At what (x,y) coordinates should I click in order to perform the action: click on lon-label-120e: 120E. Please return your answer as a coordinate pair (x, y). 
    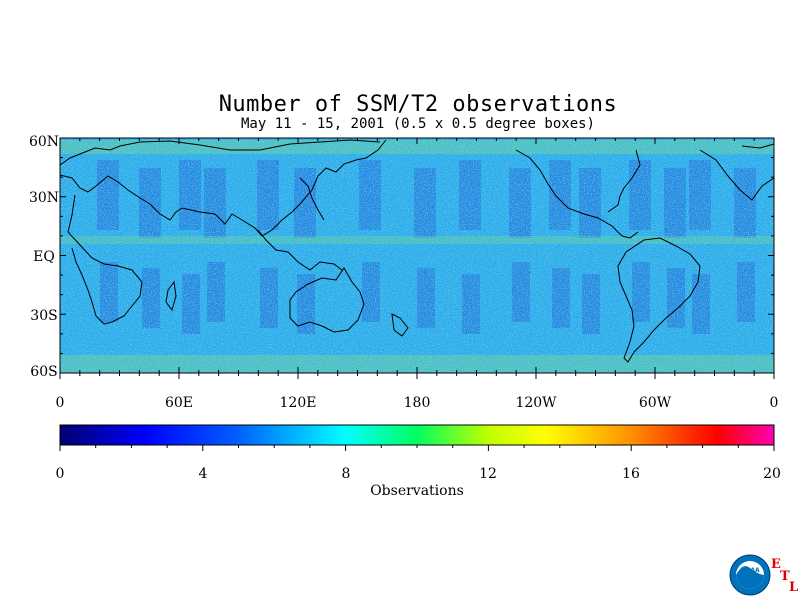
    Looking at the image, I should click on (298, 403).